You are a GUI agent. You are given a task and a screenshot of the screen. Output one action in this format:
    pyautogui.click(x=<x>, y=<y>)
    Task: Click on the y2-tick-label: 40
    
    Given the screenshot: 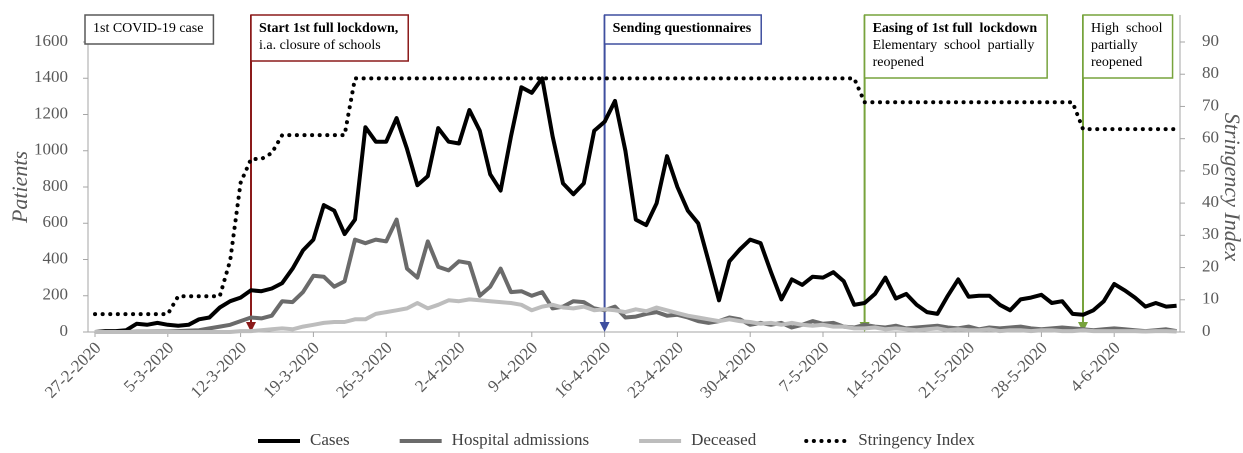 What is the action you would take?
    pyautogui.click(x=1210, y=201)
    